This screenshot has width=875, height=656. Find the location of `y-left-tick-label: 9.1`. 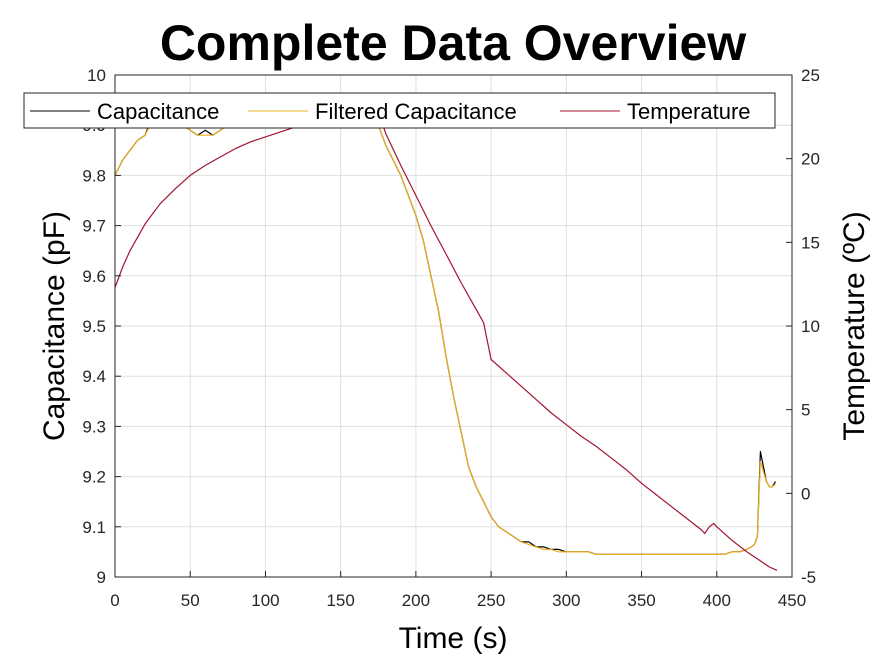

y-left-tick-label: 9.1 is located at coordinates (94, 527).